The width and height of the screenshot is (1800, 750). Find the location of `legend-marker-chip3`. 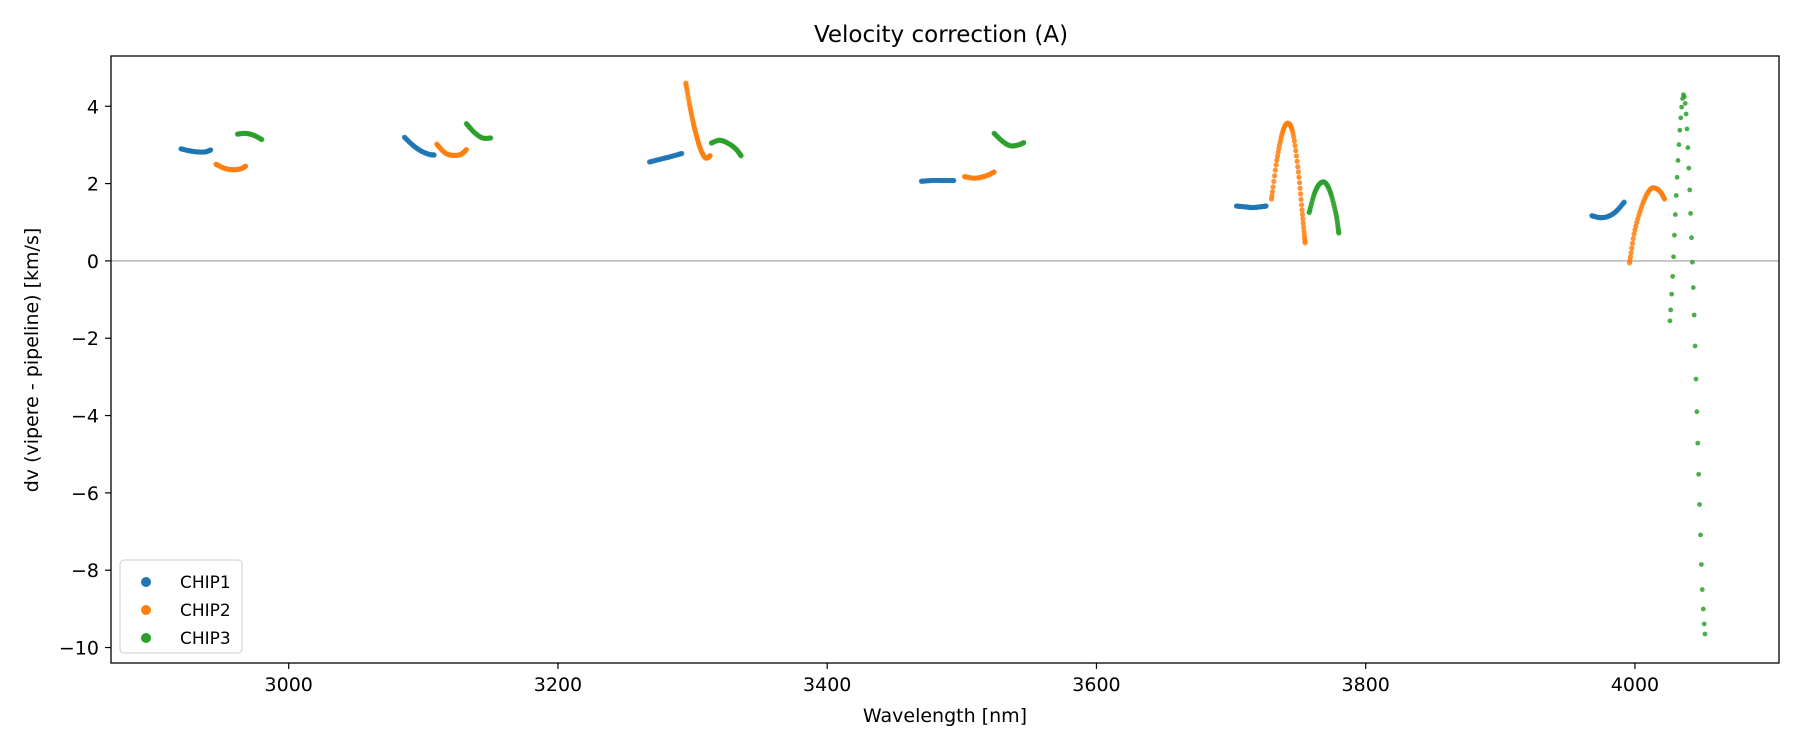

legend-marker-chip3 is located at coordinates (146, 638).